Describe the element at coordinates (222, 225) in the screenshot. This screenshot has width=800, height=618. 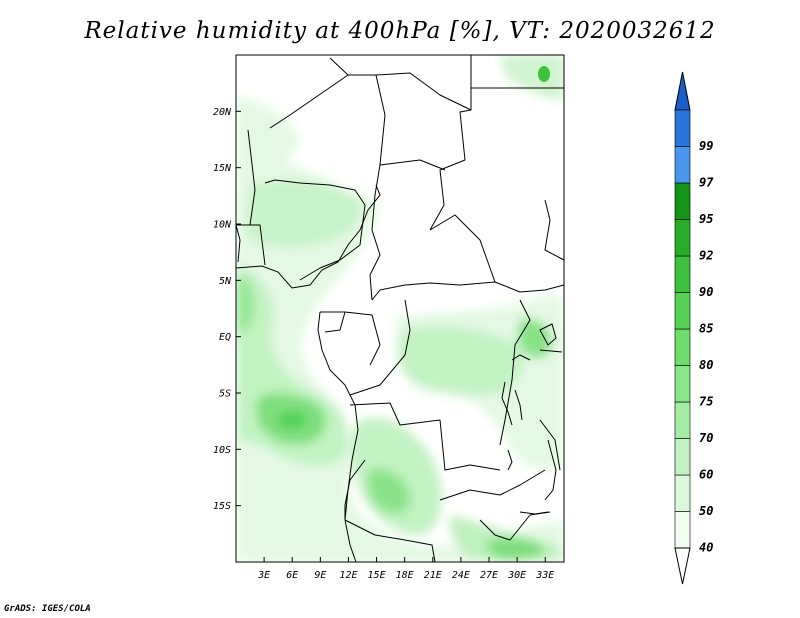
I see `lat-tick-label: 10N` at that location.